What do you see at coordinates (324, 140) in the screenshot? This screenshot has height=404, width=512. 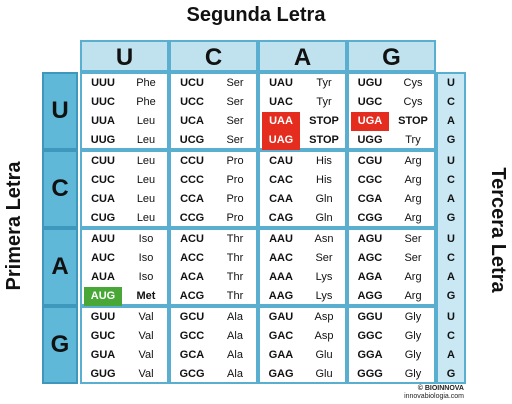 I see `amino-acid-uag: STOP` at bounding box center [324, 140].